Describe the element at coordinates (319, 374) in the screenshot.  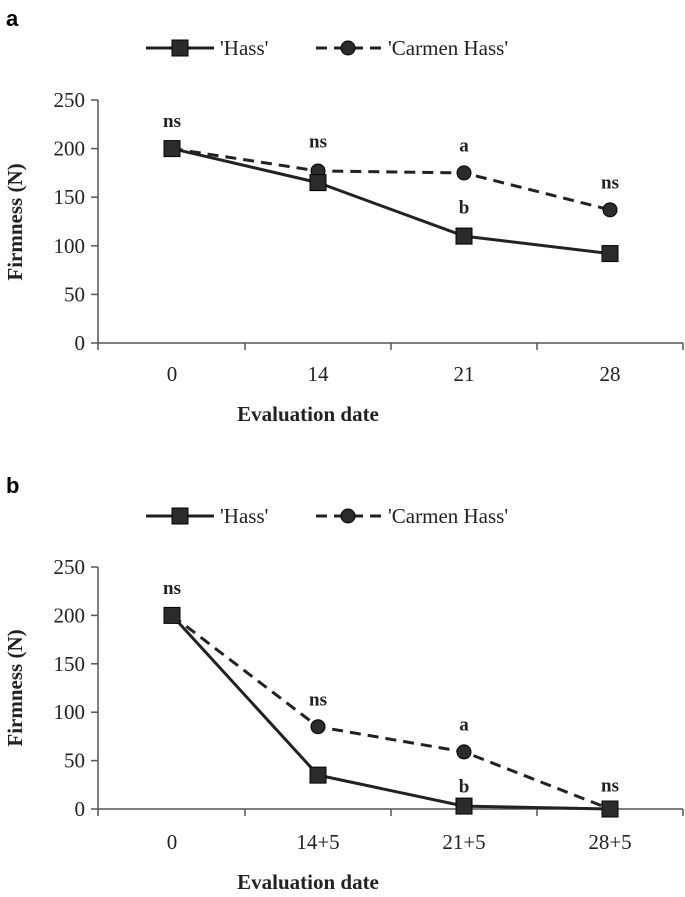
I see `x-tick-label: 14` at that location.